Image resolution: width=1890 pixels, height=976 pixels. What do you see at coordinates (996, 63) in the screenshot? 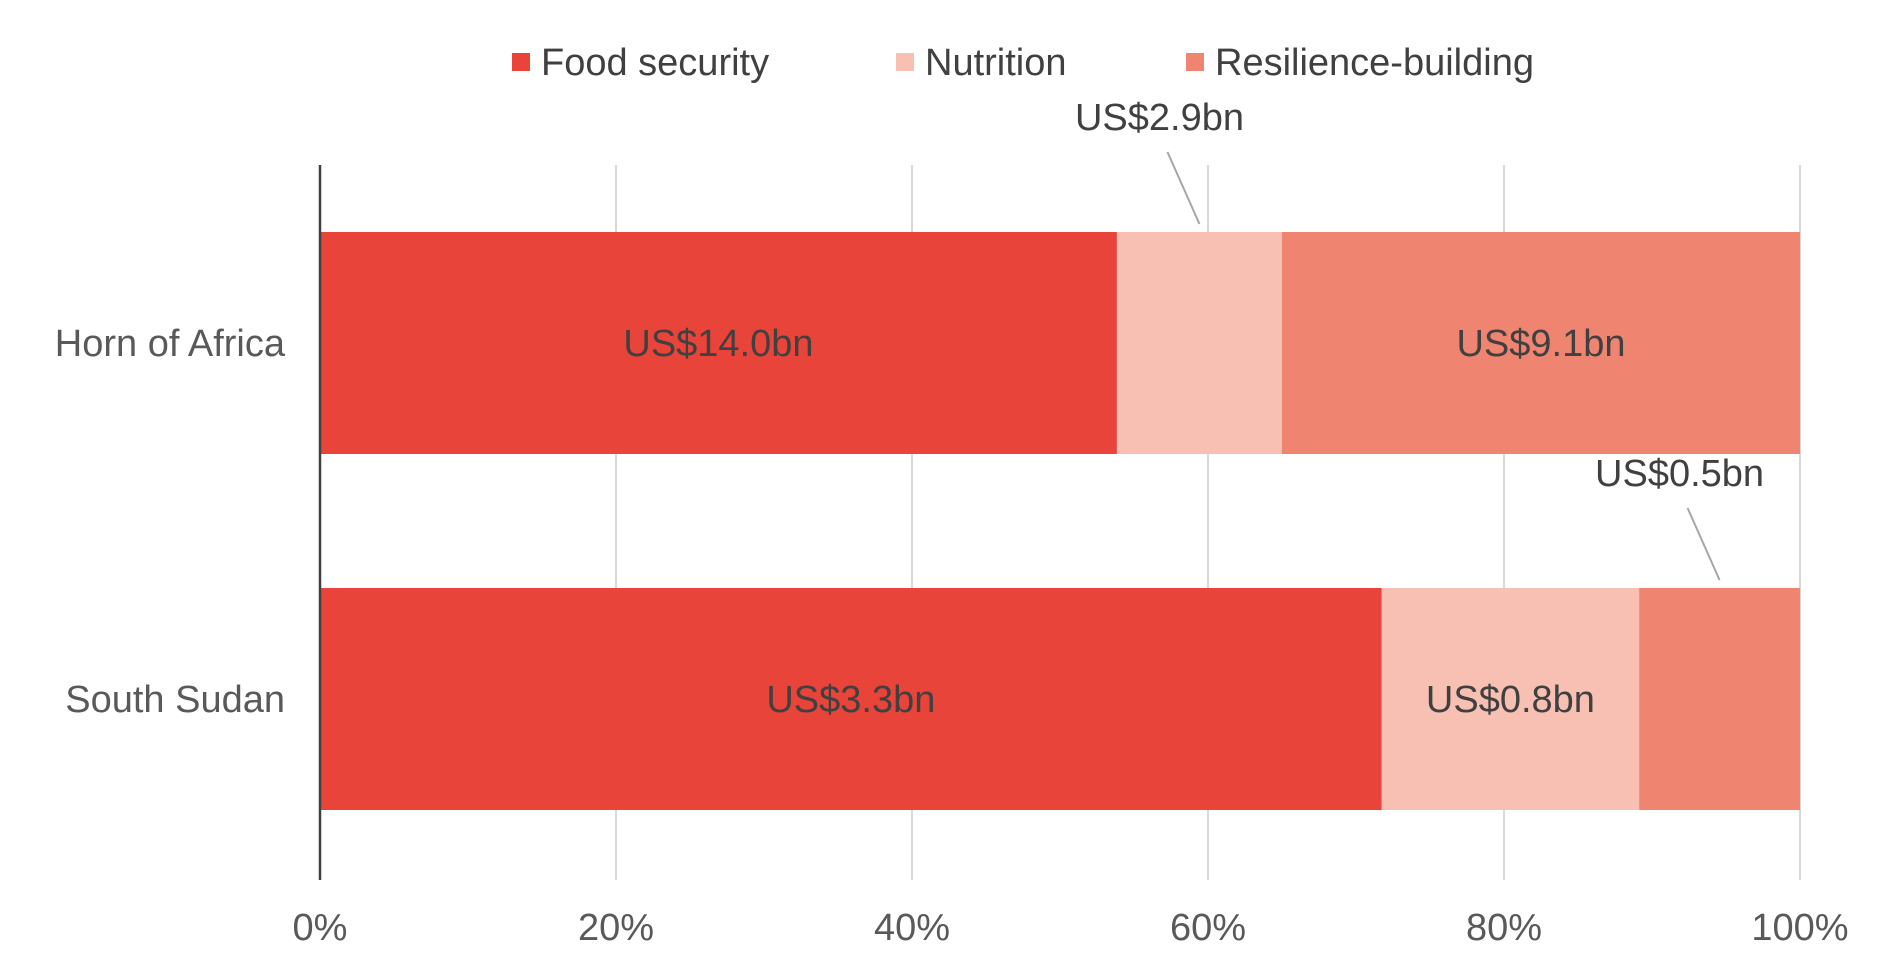
I see `legend-label: Nutrition` at bounding box center [996, 63].